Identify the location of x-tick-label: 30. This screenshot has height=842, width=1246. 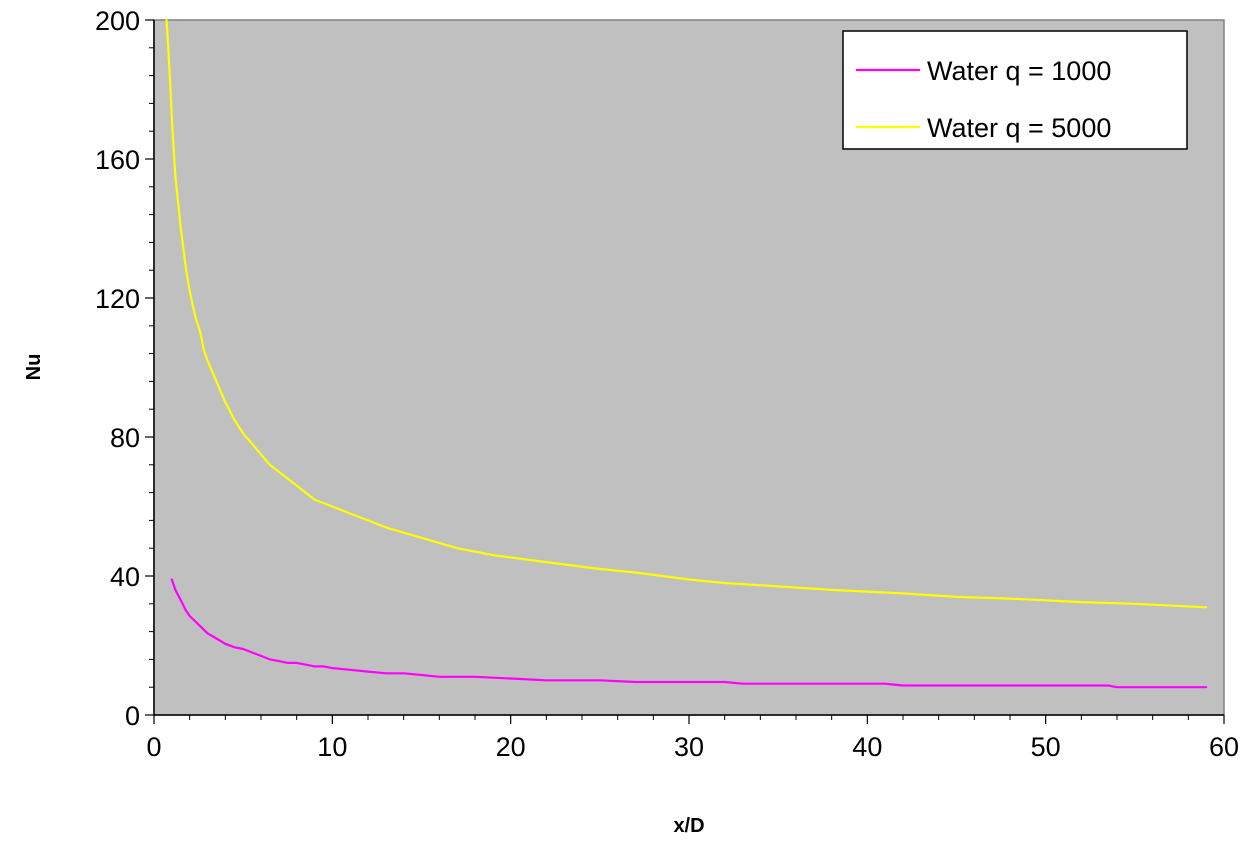
(689, 747).